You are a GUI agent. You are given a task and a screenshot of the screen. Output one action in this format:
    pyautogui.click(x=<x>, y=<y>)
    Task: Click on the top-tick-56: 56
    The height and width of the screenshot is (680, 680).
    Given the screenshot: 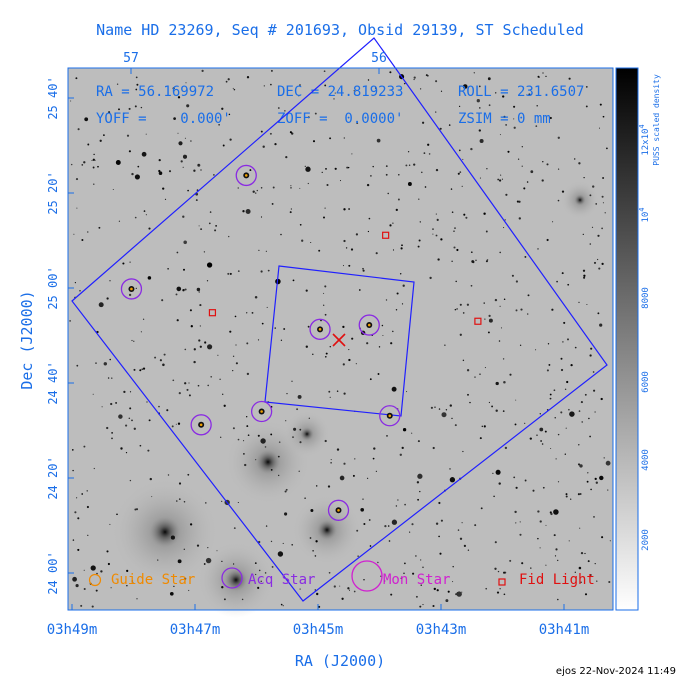 What is the action you would take?
    pyautogui.click(x=379, y=58)
    